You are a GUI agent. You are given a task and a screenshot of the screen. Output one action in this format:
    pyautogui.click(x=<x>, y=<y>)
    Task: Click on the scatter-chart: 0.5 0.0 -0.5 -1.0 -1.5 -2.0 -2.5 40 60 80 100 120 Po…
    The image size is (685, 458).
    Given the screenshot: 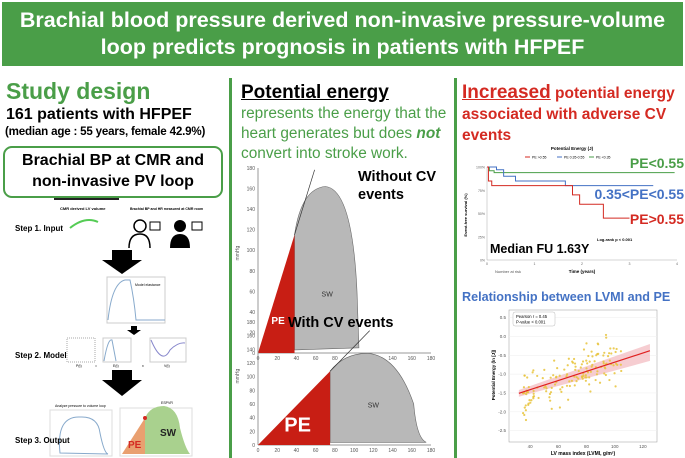 What is the action you would take?
    pyautogui.click(x=574, y=383)
    